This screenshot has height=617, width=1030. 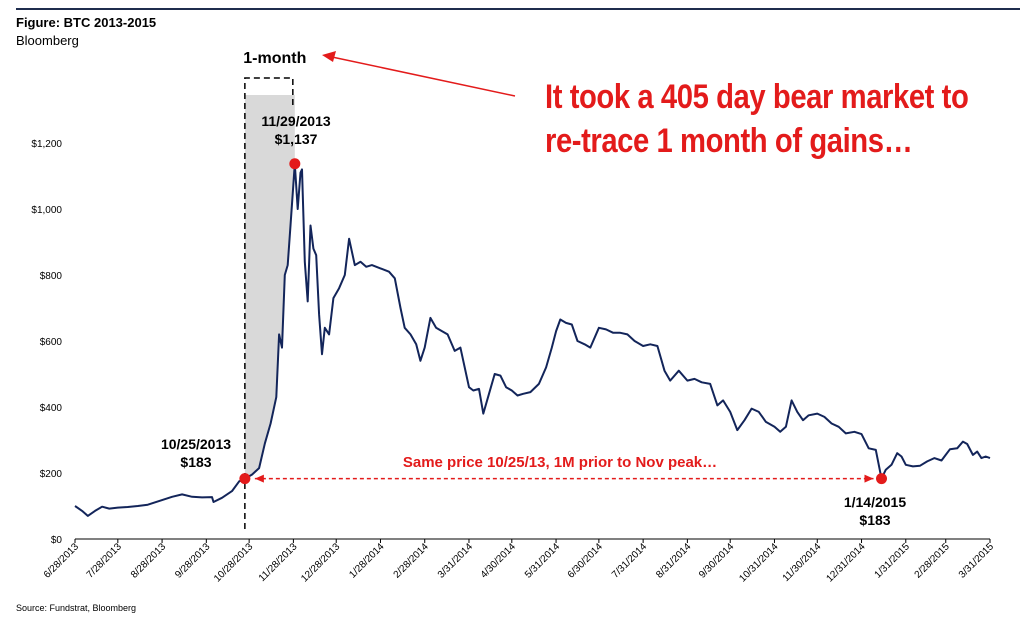 I want to click on x-tick-label: 11/28/2013, so click(x=278, y=562).